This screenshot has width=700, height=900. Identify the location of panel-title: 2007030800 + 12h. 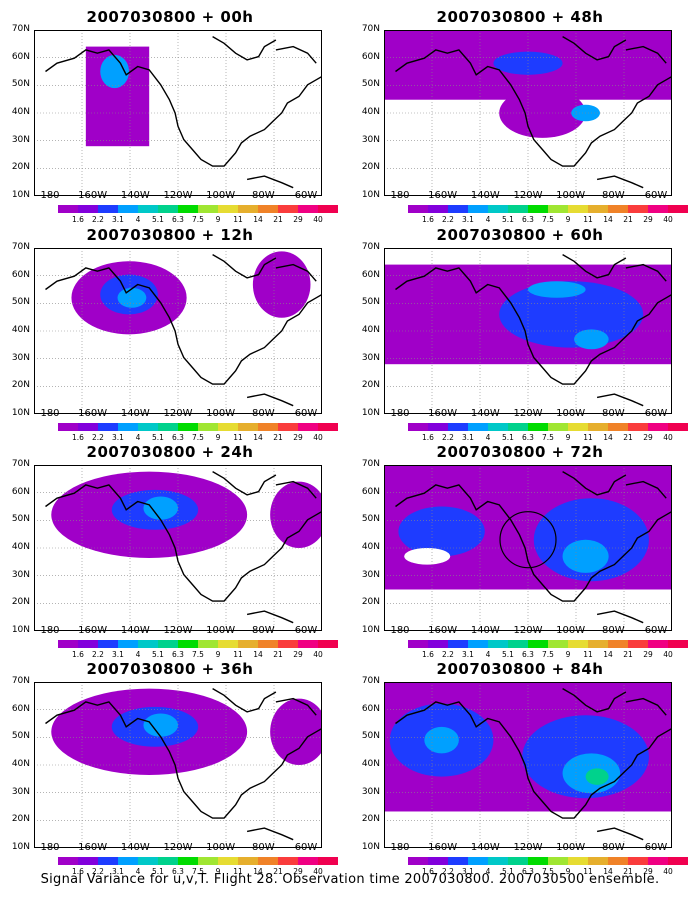
(170, 235).